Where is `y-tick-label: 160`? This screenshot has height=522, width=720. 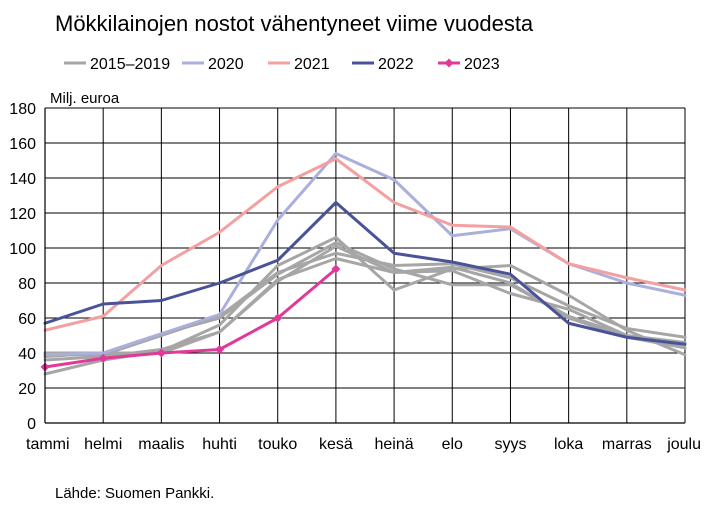
y-tick-label: 160 is located at coordinates (22, 144).